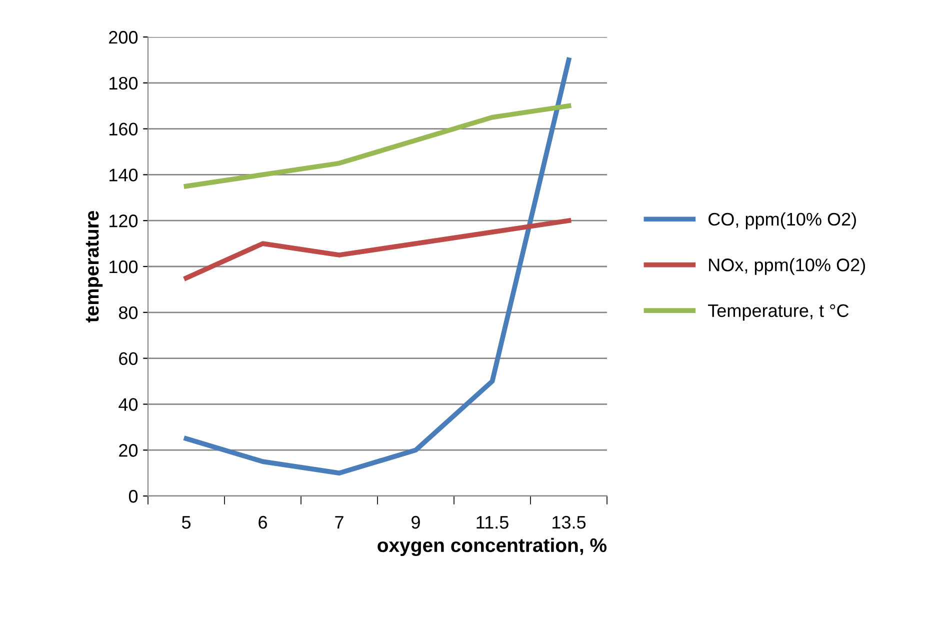 The image size is (928, 617). Describe the element at coordinates (787, 266) in the screenshot. I see `legend-label: NOx, ppm(10% O2)` at that location.